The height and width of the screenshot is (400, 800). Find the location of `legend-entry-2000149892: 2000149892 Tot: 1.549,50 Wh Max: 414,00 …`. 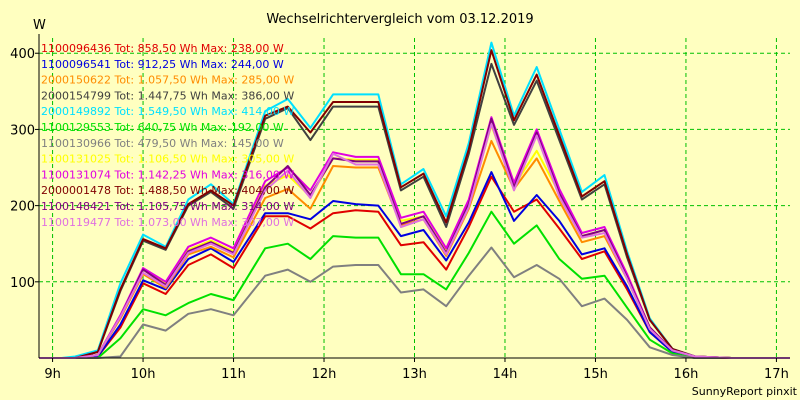

legend-entry-2000149892: 2000149892 Tot: 1.549,50 Wh Max: 414,00 … is located at coordinates (167, 111).